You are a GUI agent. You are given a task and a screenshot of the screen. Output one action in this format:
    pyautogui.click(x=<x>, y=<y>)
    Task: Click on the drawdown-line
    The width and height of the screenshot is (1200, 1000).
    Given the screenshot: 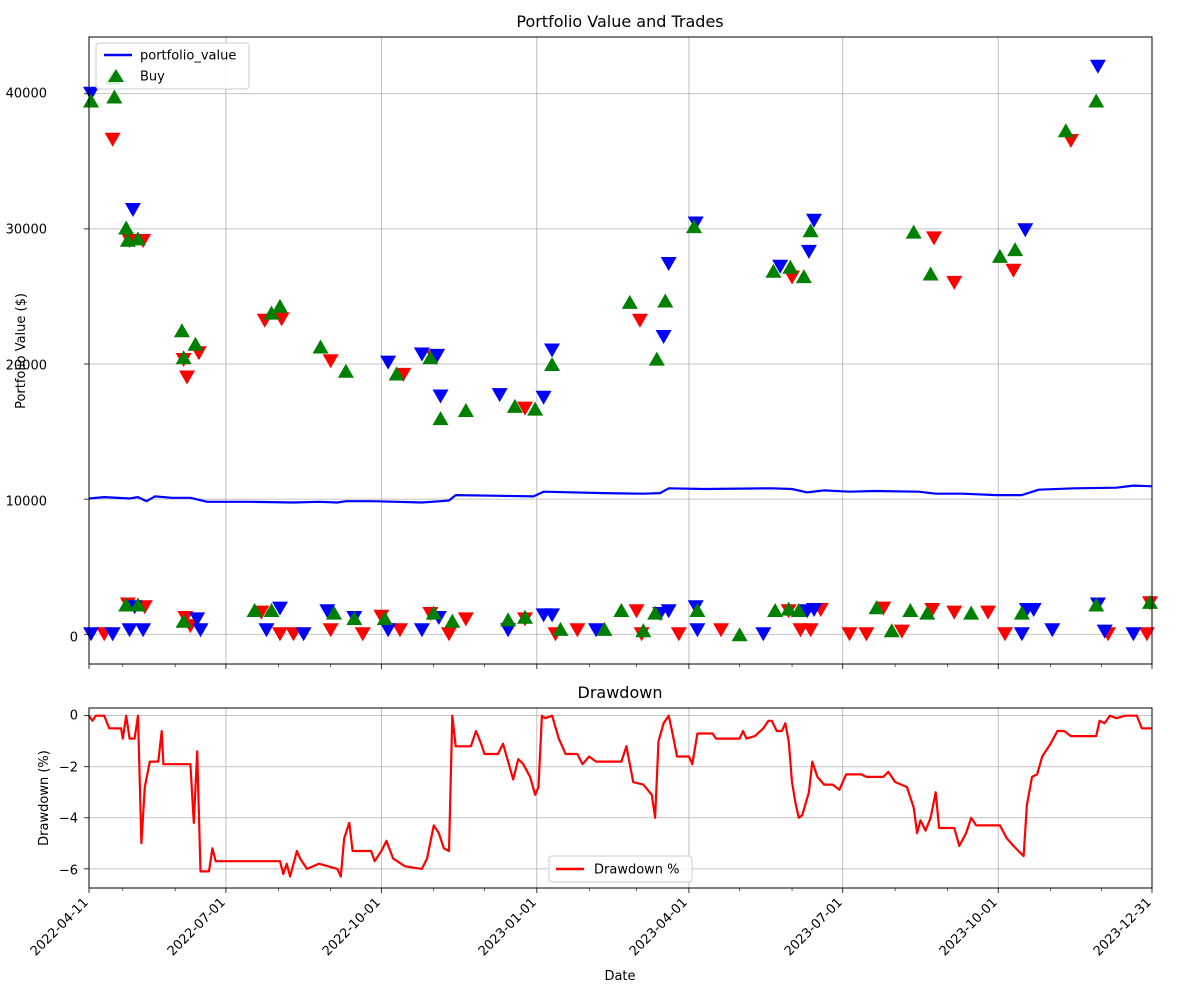 What is the action you would take?
    pyautogui.click(x=620, y=796)
    